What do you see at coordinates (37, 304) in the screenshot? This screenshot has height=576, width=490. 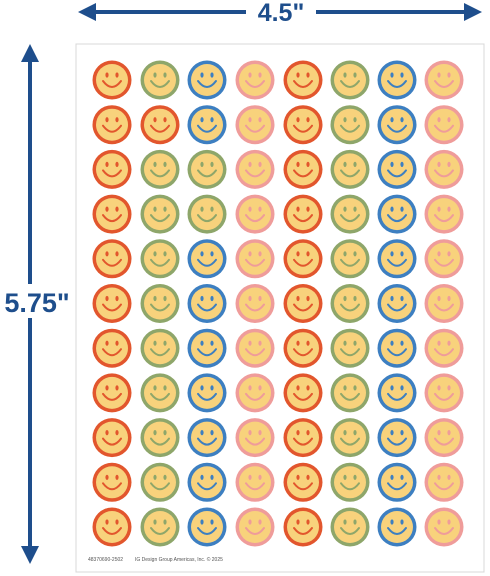 I see `height-arrow: 5.75"` at bounding box center [37, 304].